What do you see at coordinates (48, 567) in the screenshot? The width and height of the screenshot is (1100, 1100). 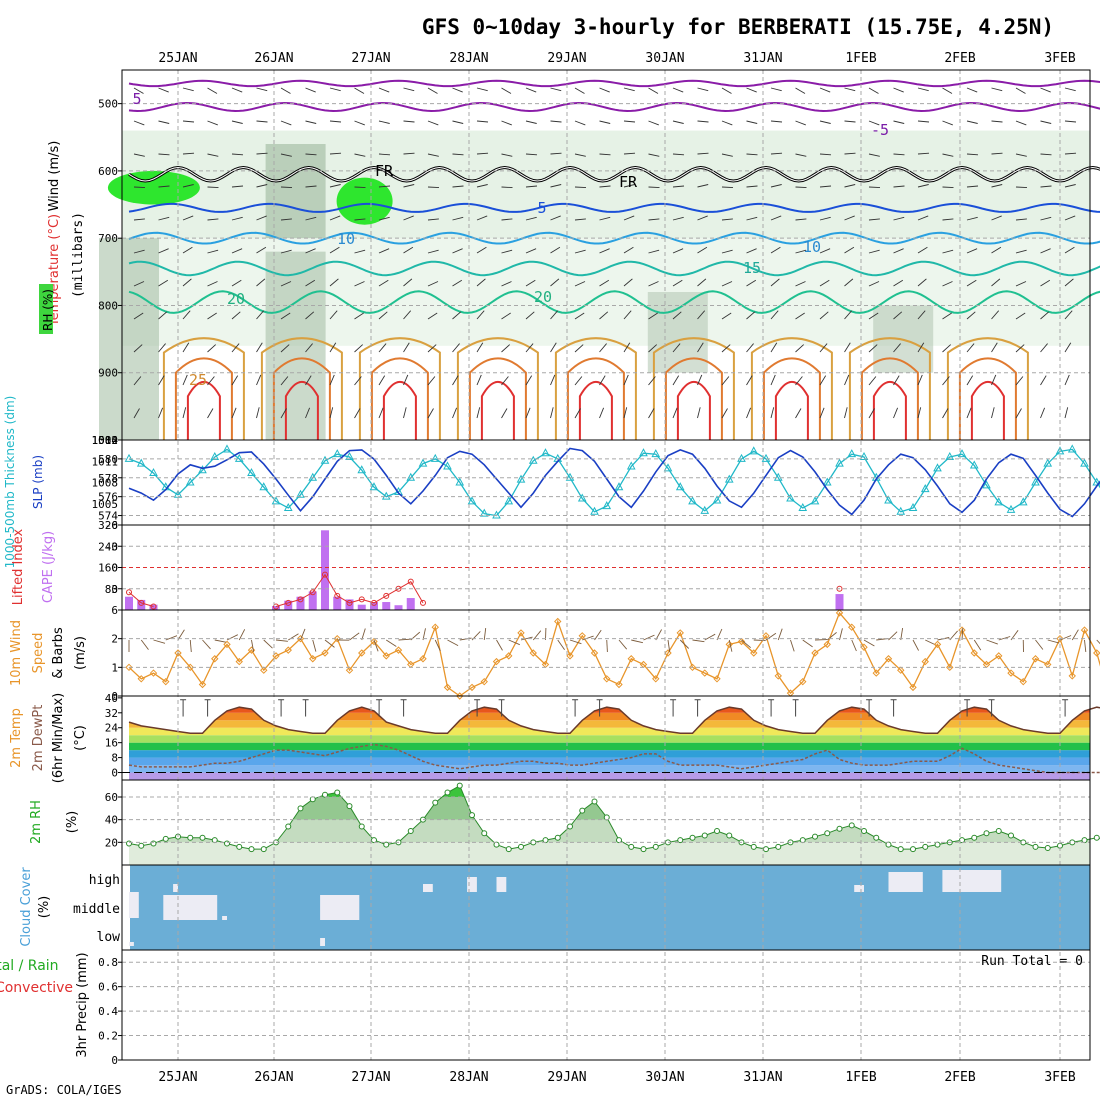 I see `y-label-cape: CAPE (J/kg)` at bounding box center [48, 567].